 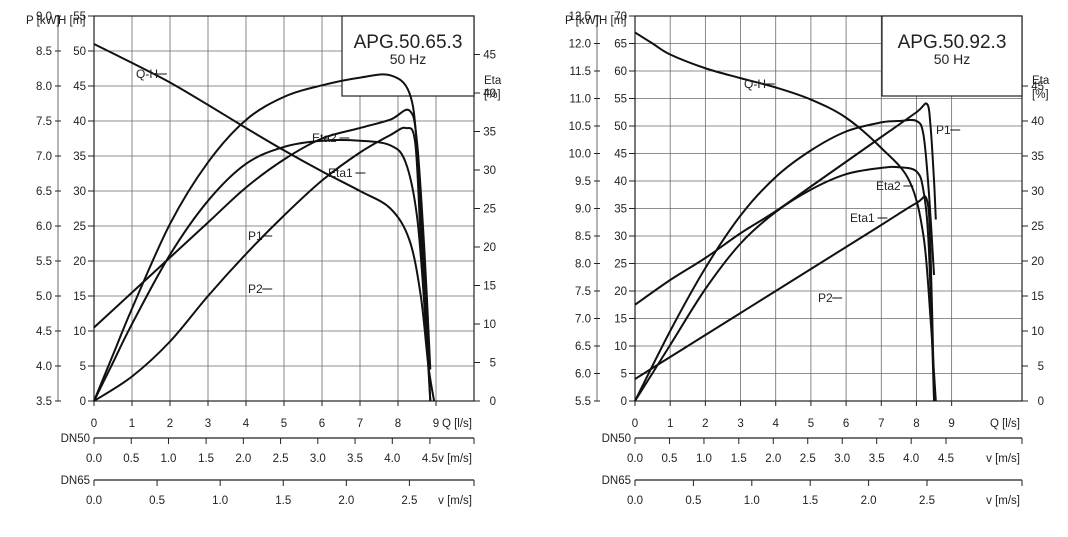 What do you see at coordinates (408, 42) in the screenshot?
I see `chart-title: APG.50.65.3` at bounding box center [408, 42].